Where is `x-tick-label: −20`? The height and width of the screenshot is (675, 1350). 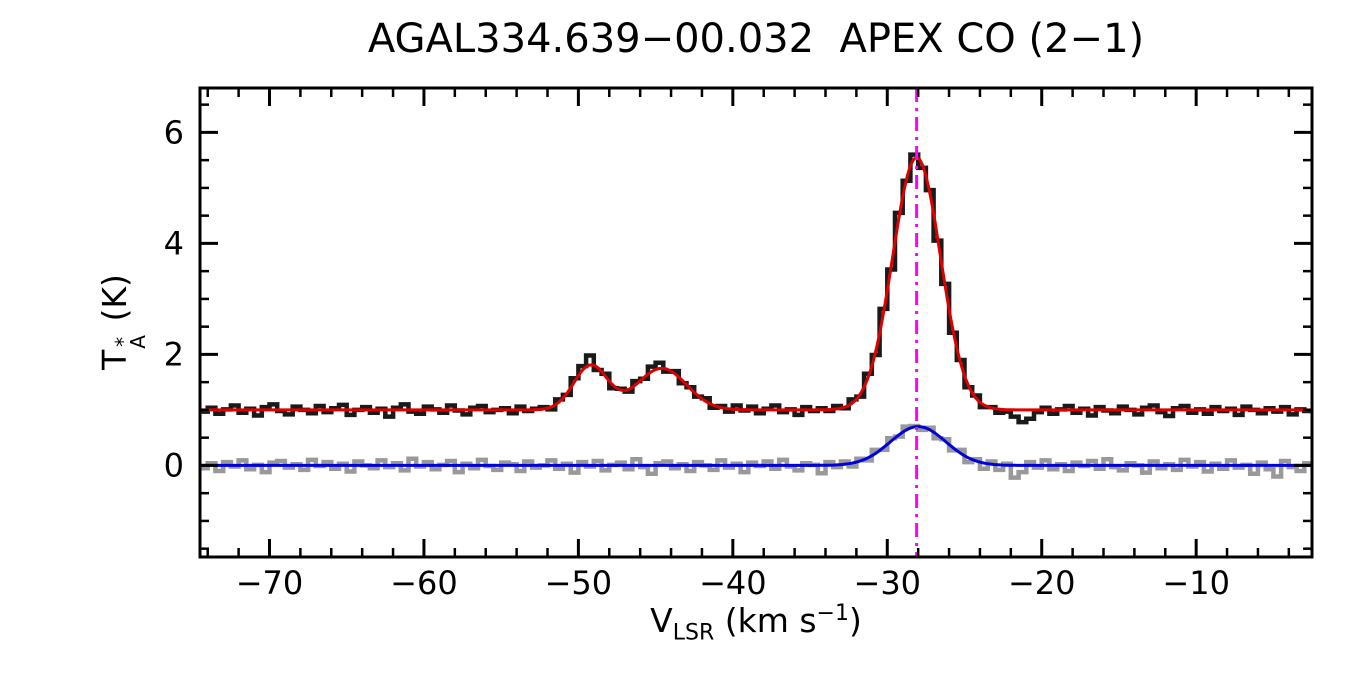 x-tick-label: −20 is located at coordinates (1042, 583).